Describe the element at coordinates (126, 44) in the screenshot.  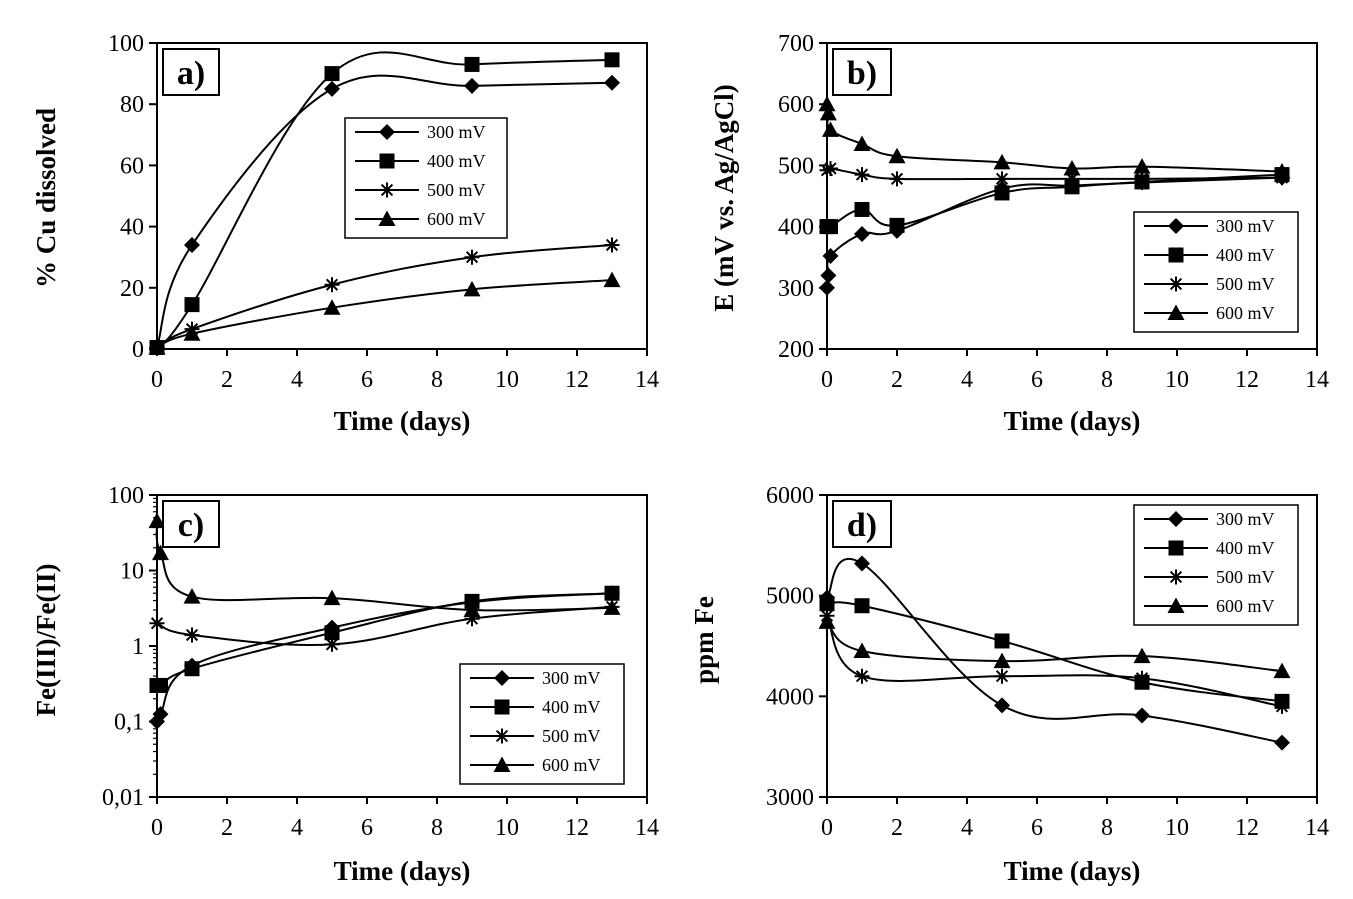
I see `y-tick-label: 100` at that location.